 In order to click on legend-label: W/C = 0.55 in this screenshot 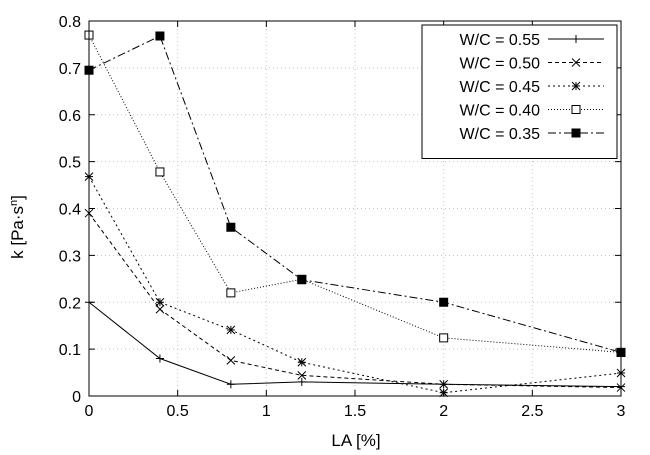, I will do `click(500, 40)`.